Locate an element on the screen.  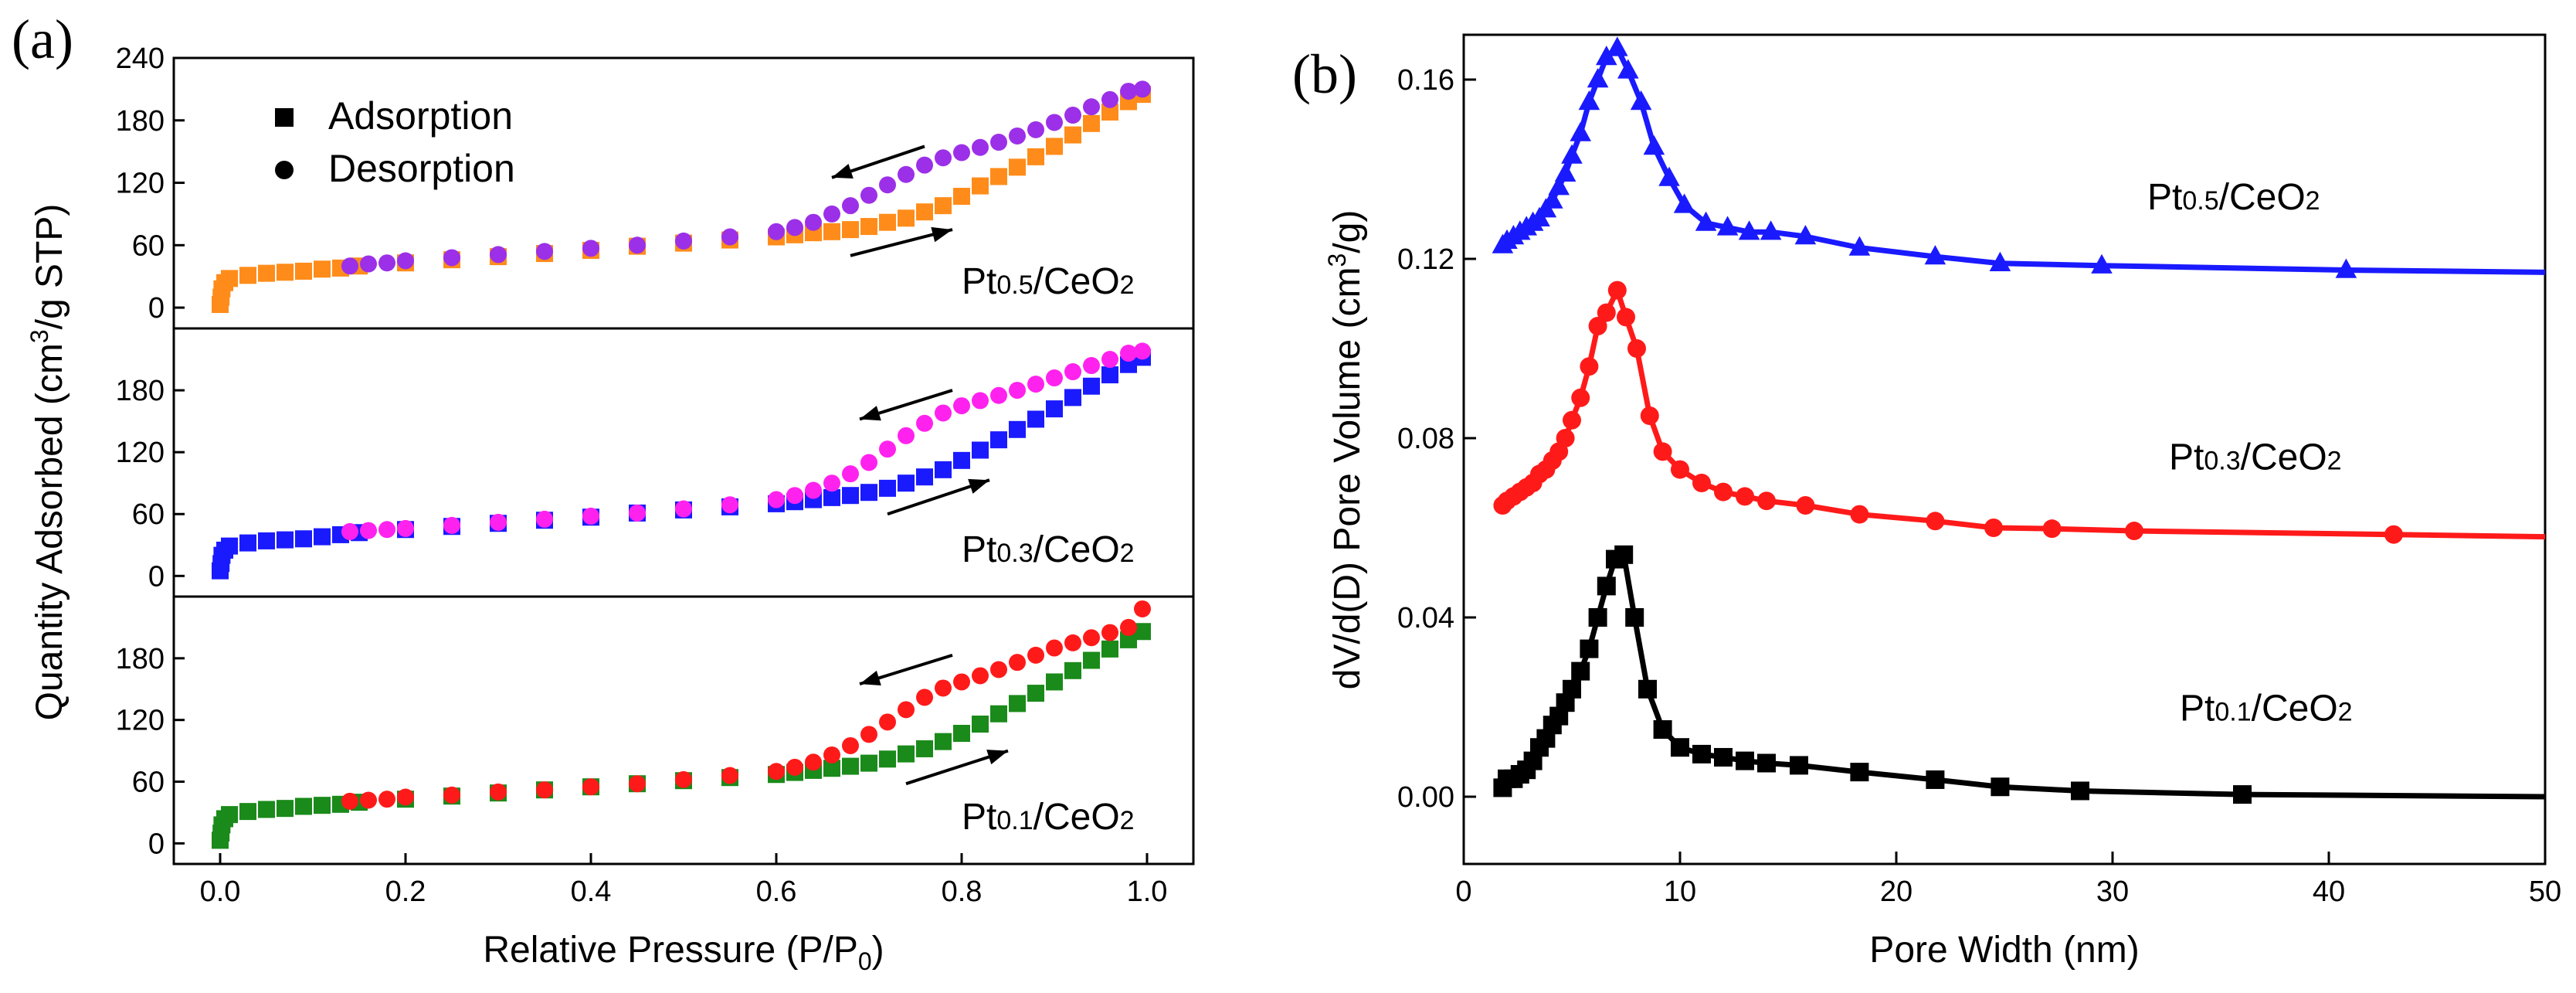
y-axis-title-b: dV/d(D) Pore Volume (cm3/g) is located at coordinates (1345, 450).